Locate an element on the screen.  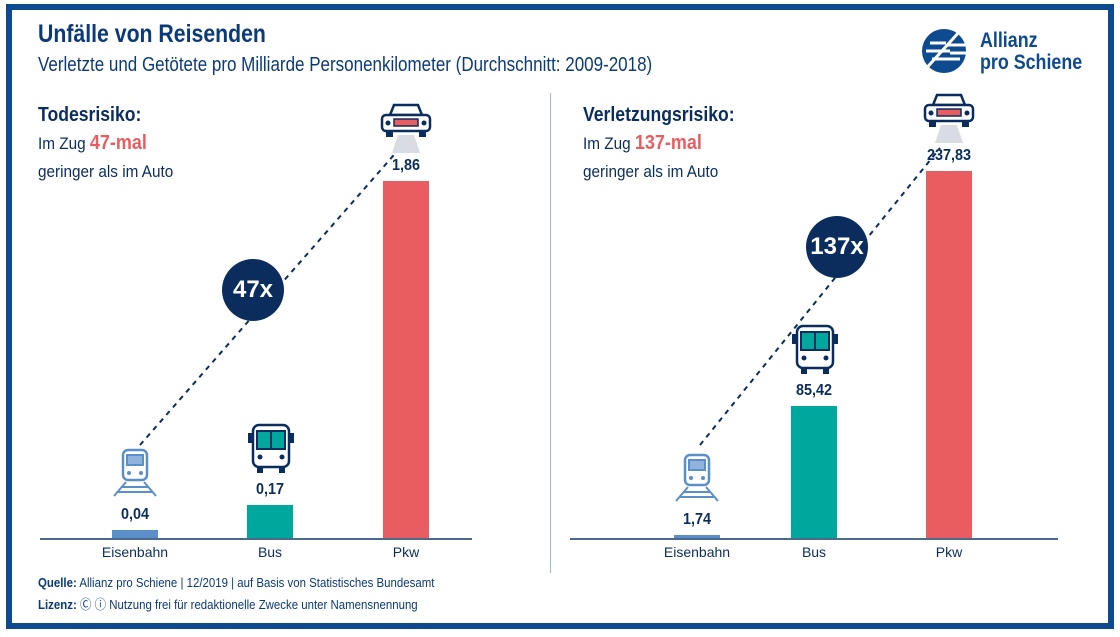
ratio-badge: 137x is located at coordinates (837, 247).